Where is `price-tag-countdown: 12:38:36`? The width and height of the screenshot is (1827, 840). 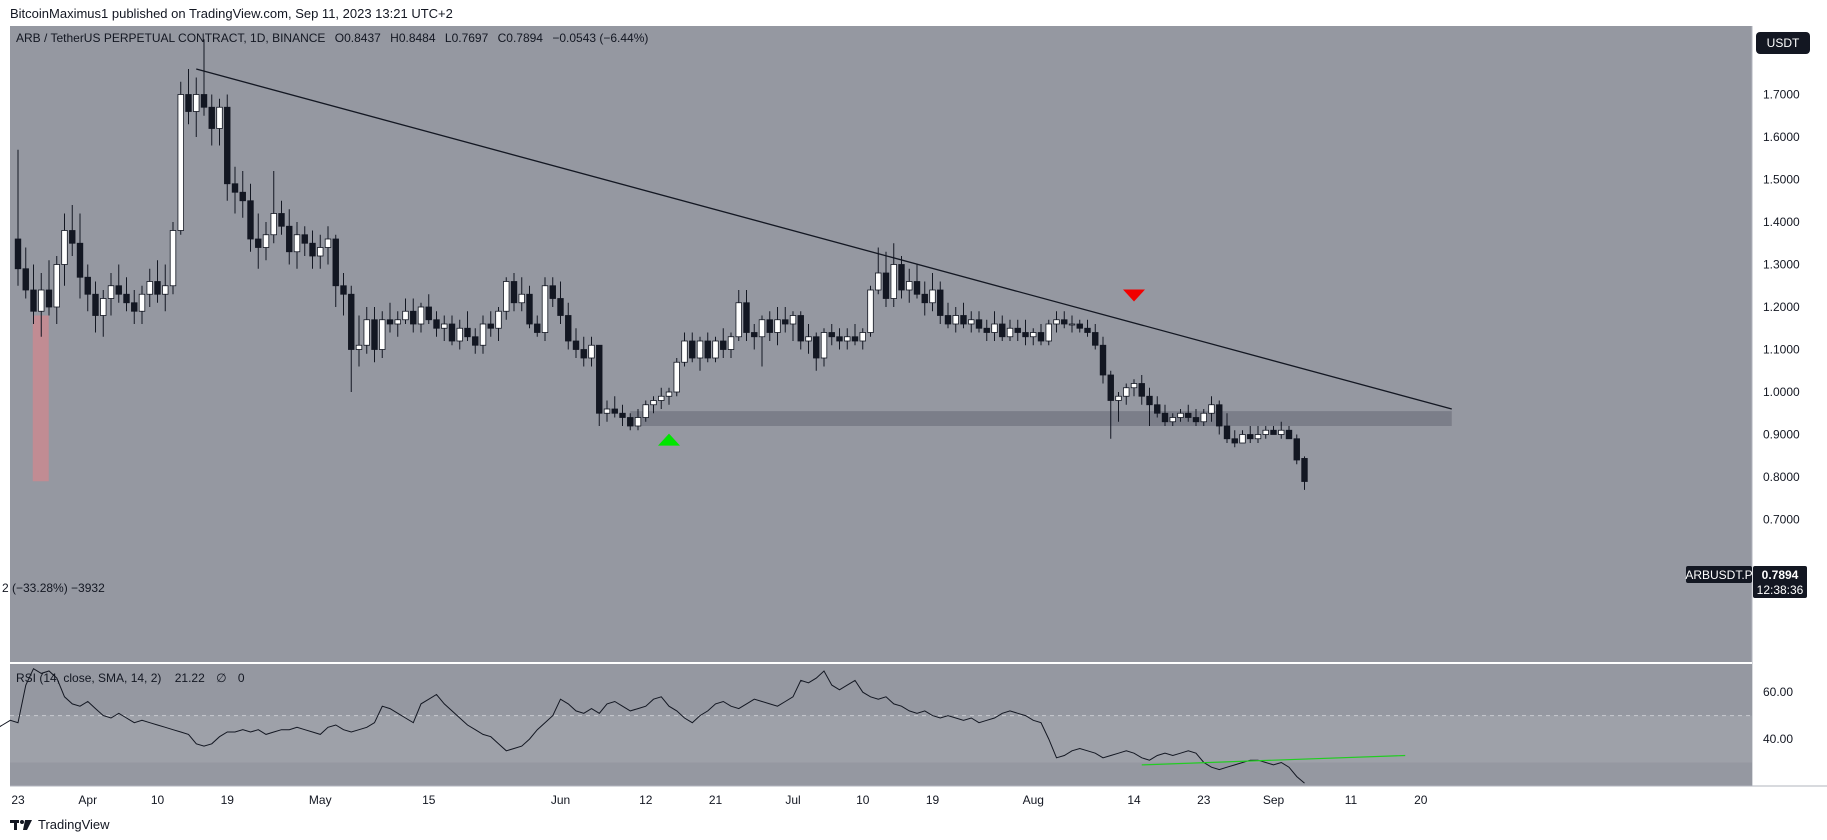
price-tag-countdown: 12:38:36 is located at coordinates (1780, 590).